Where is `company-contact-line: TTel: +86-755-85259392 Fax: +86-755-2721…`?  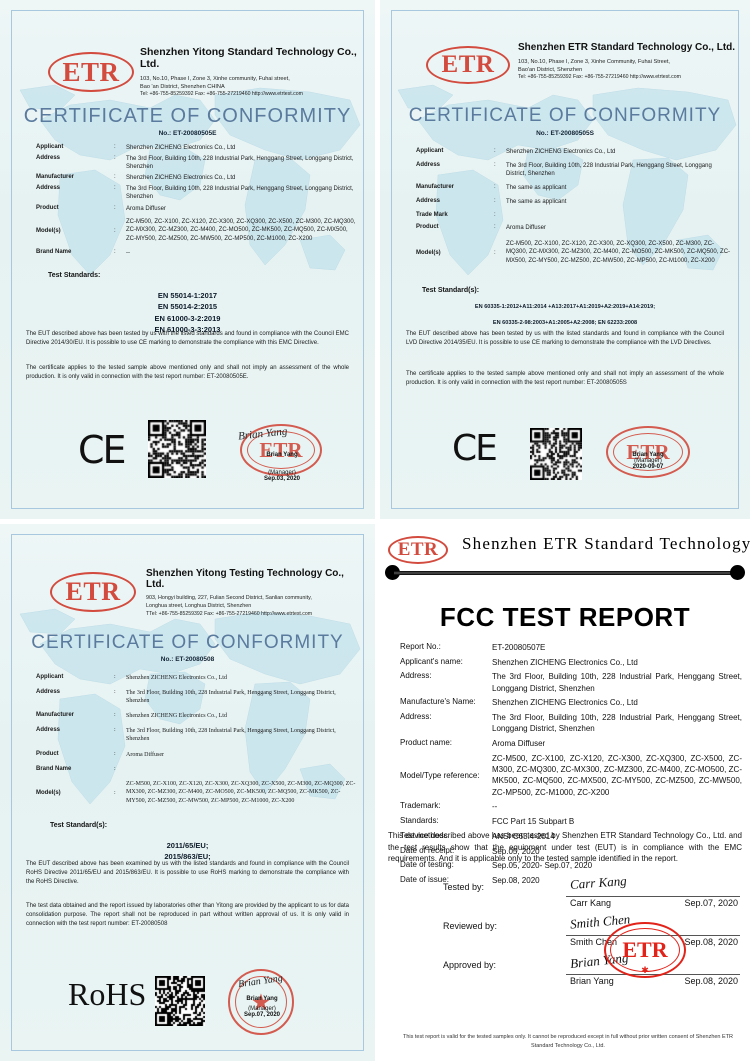 company-contact-line: TTel: +86-755-85259392 Fax: +86-755-2721… is located at coordinates (229, 613).